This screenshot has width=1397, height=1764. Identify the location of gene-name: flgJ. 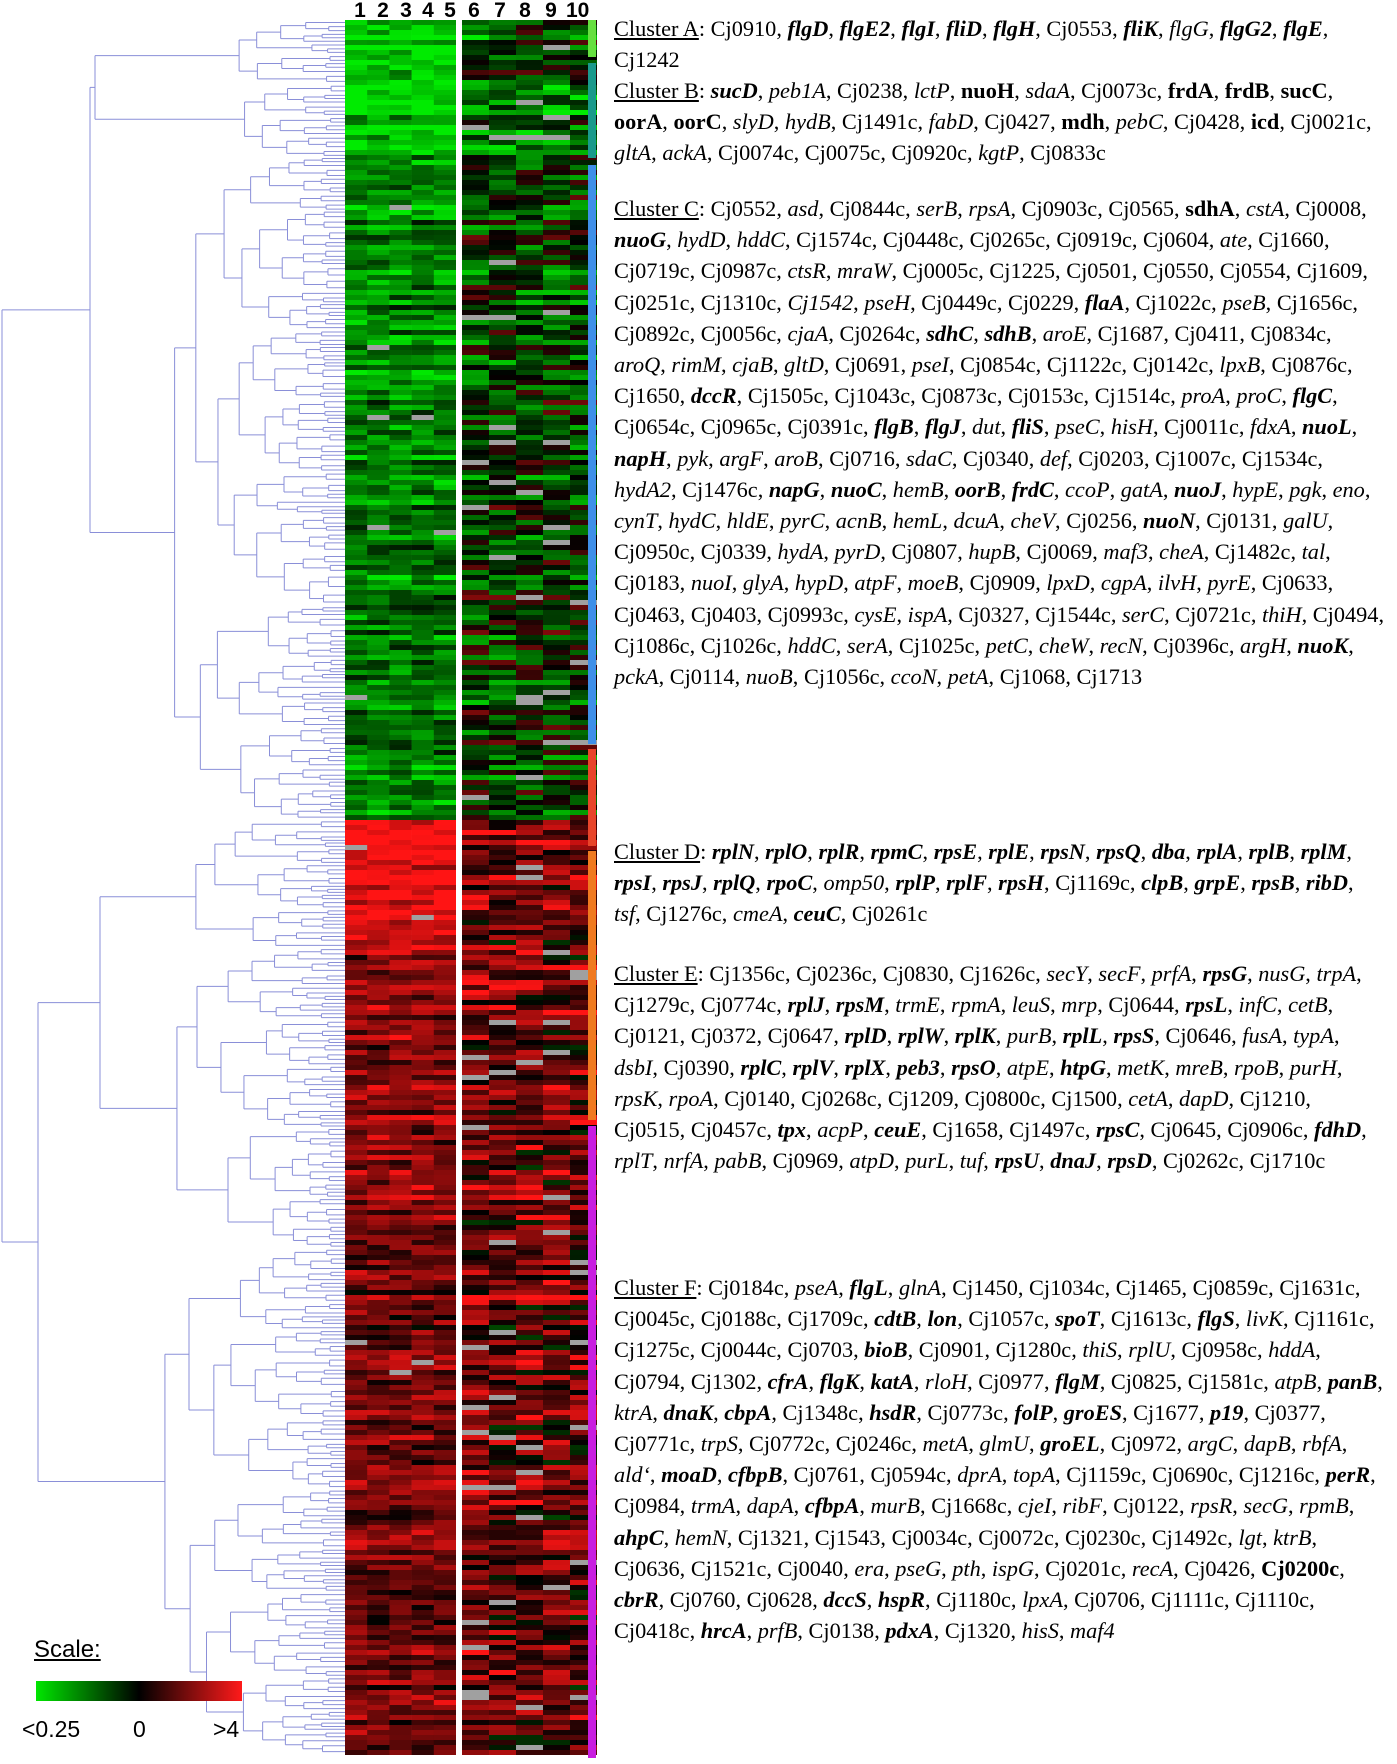
(942, 427).